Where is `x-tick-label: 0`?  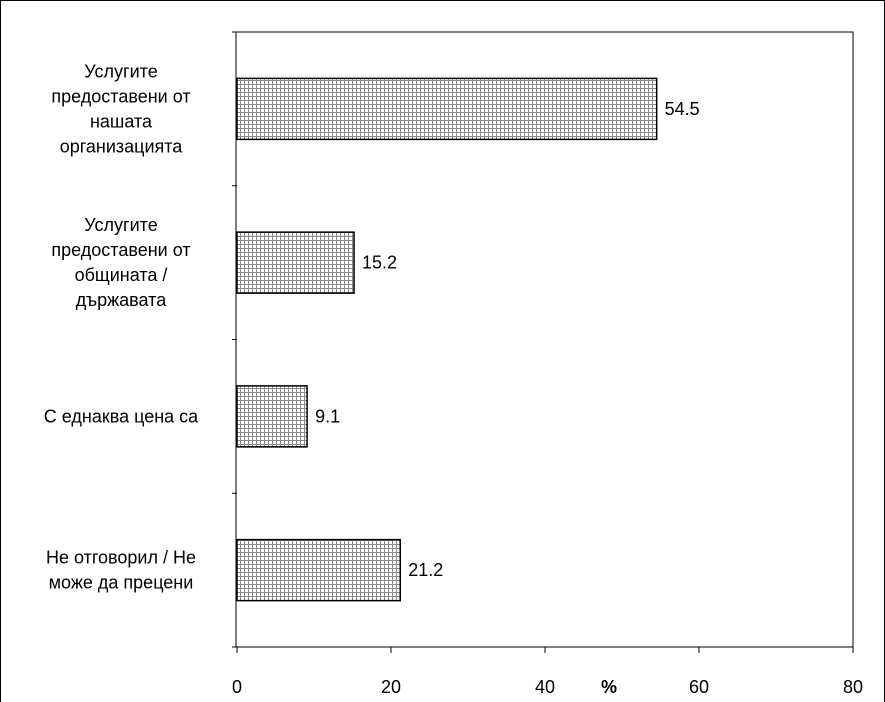 x-tick-label: 0 is located at coordinates (237, 687).